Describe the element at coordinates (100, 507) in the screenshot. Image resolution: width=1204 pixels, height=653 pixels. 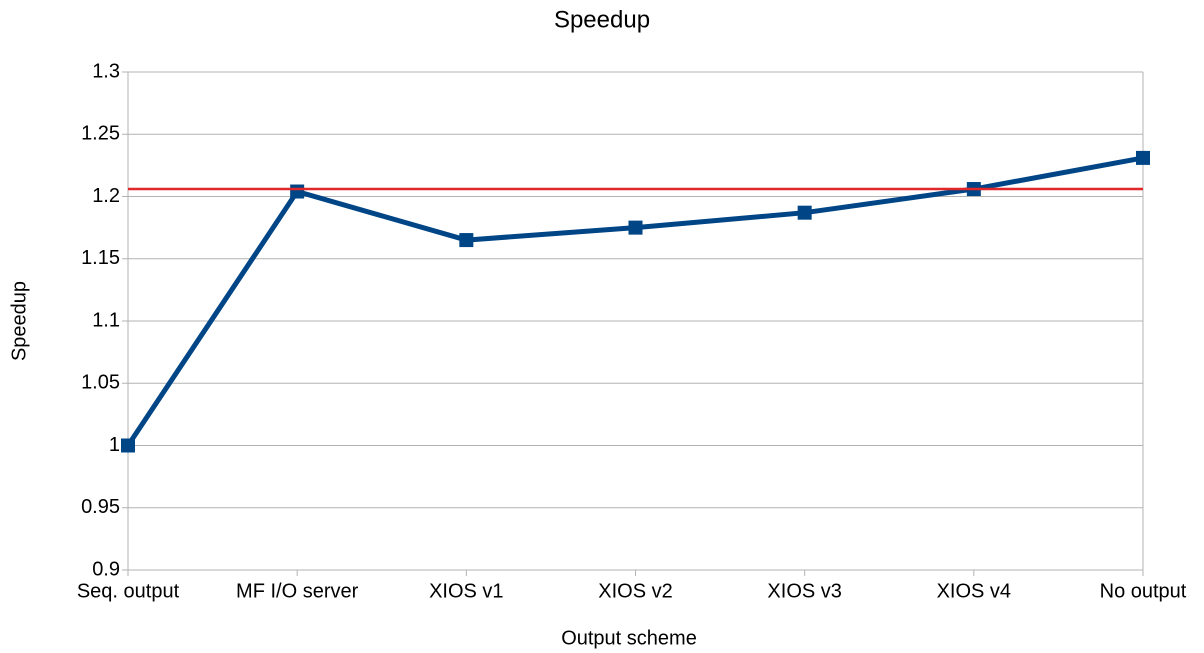
I see `y-tick-label: 0.95` at that location.